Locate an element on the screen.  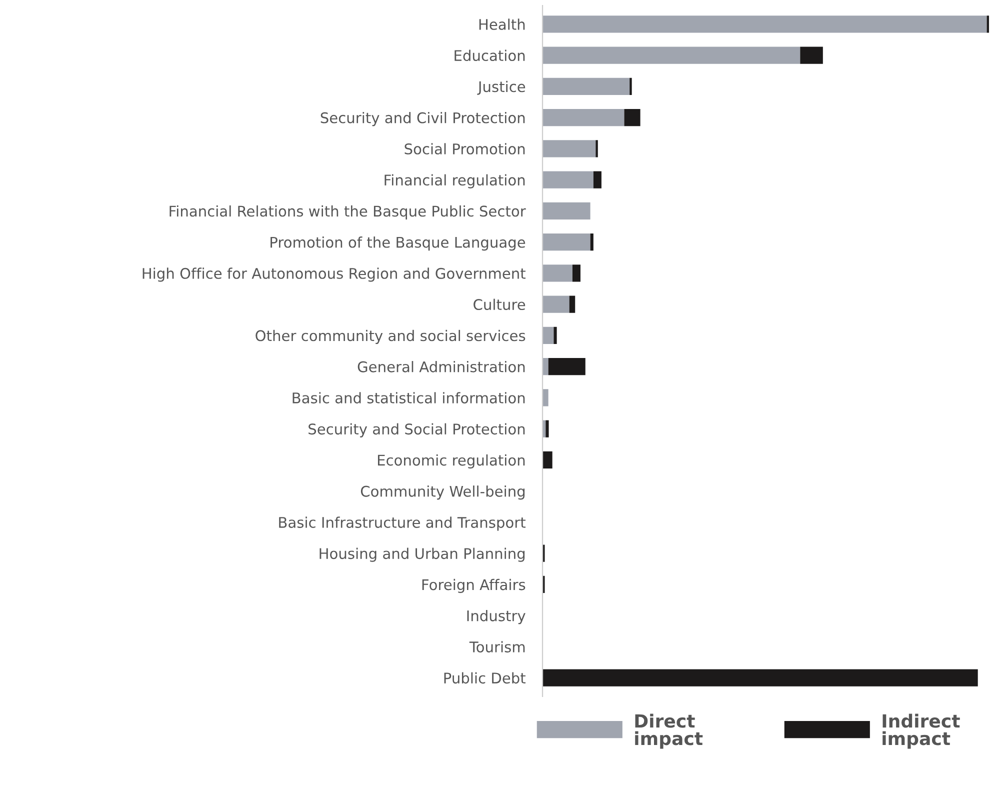
legend-label: Indirect impact is located at coordinates (921, 731).